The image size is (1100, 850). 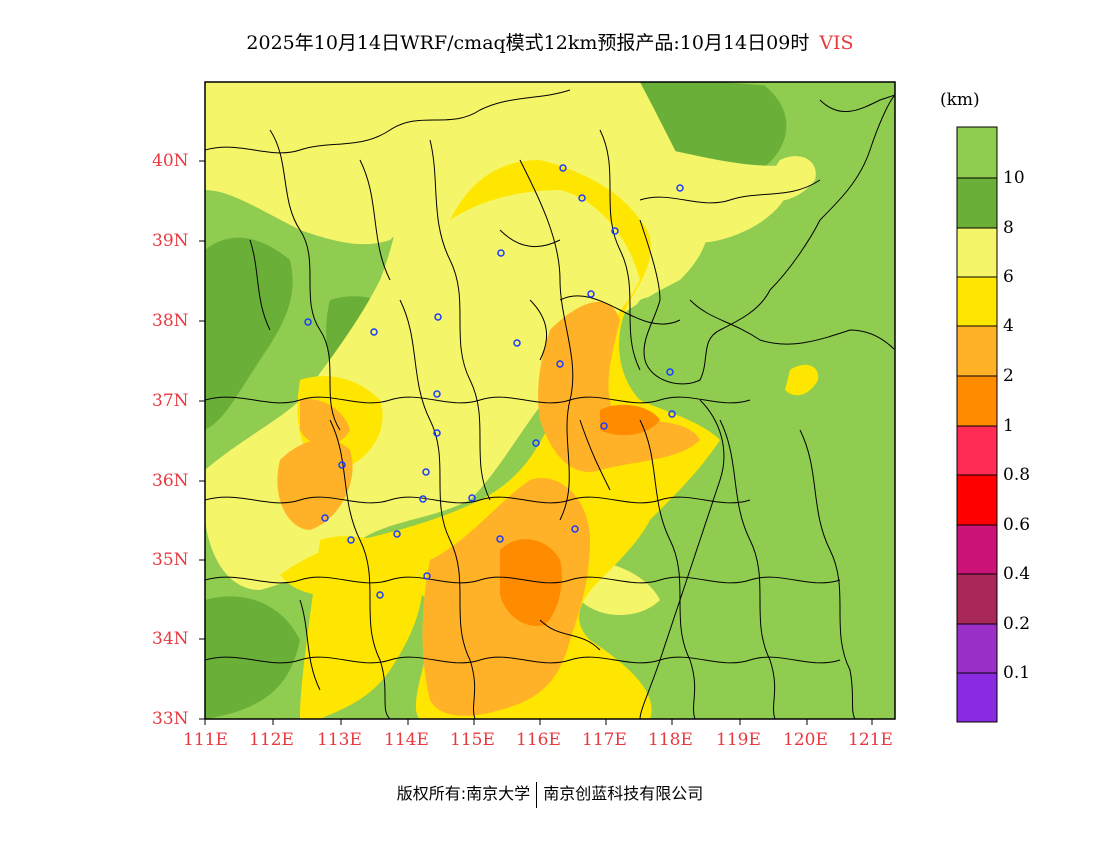 What do you see at coordinates (170, 401) in the screenshot?
I see `lat-label: 37N` at bounding box center [170, 401].